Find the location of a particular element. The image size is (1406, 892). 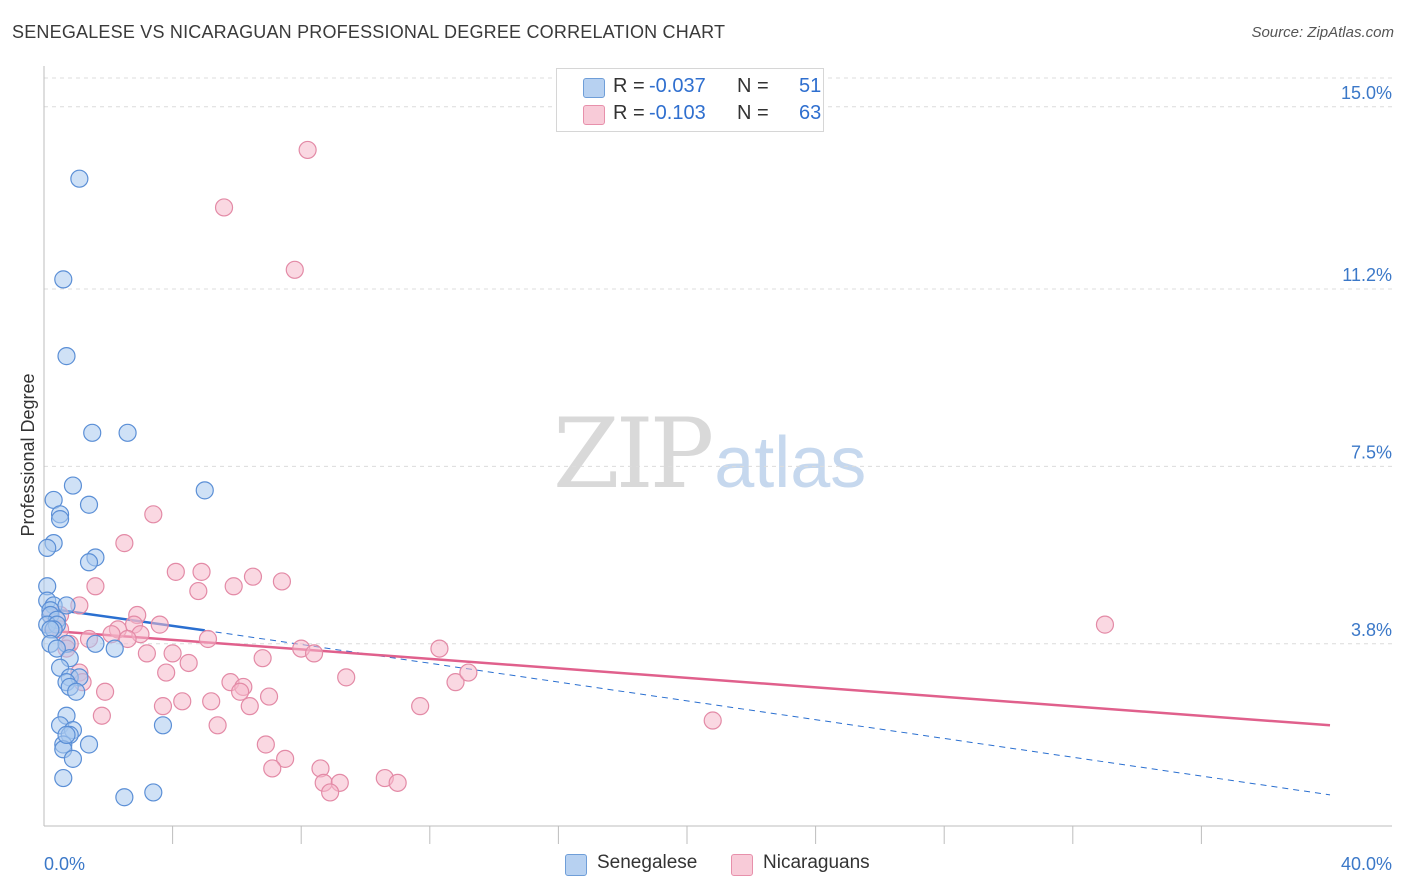

x-tick-label: 0.0% is located at coordinates (64, 864).